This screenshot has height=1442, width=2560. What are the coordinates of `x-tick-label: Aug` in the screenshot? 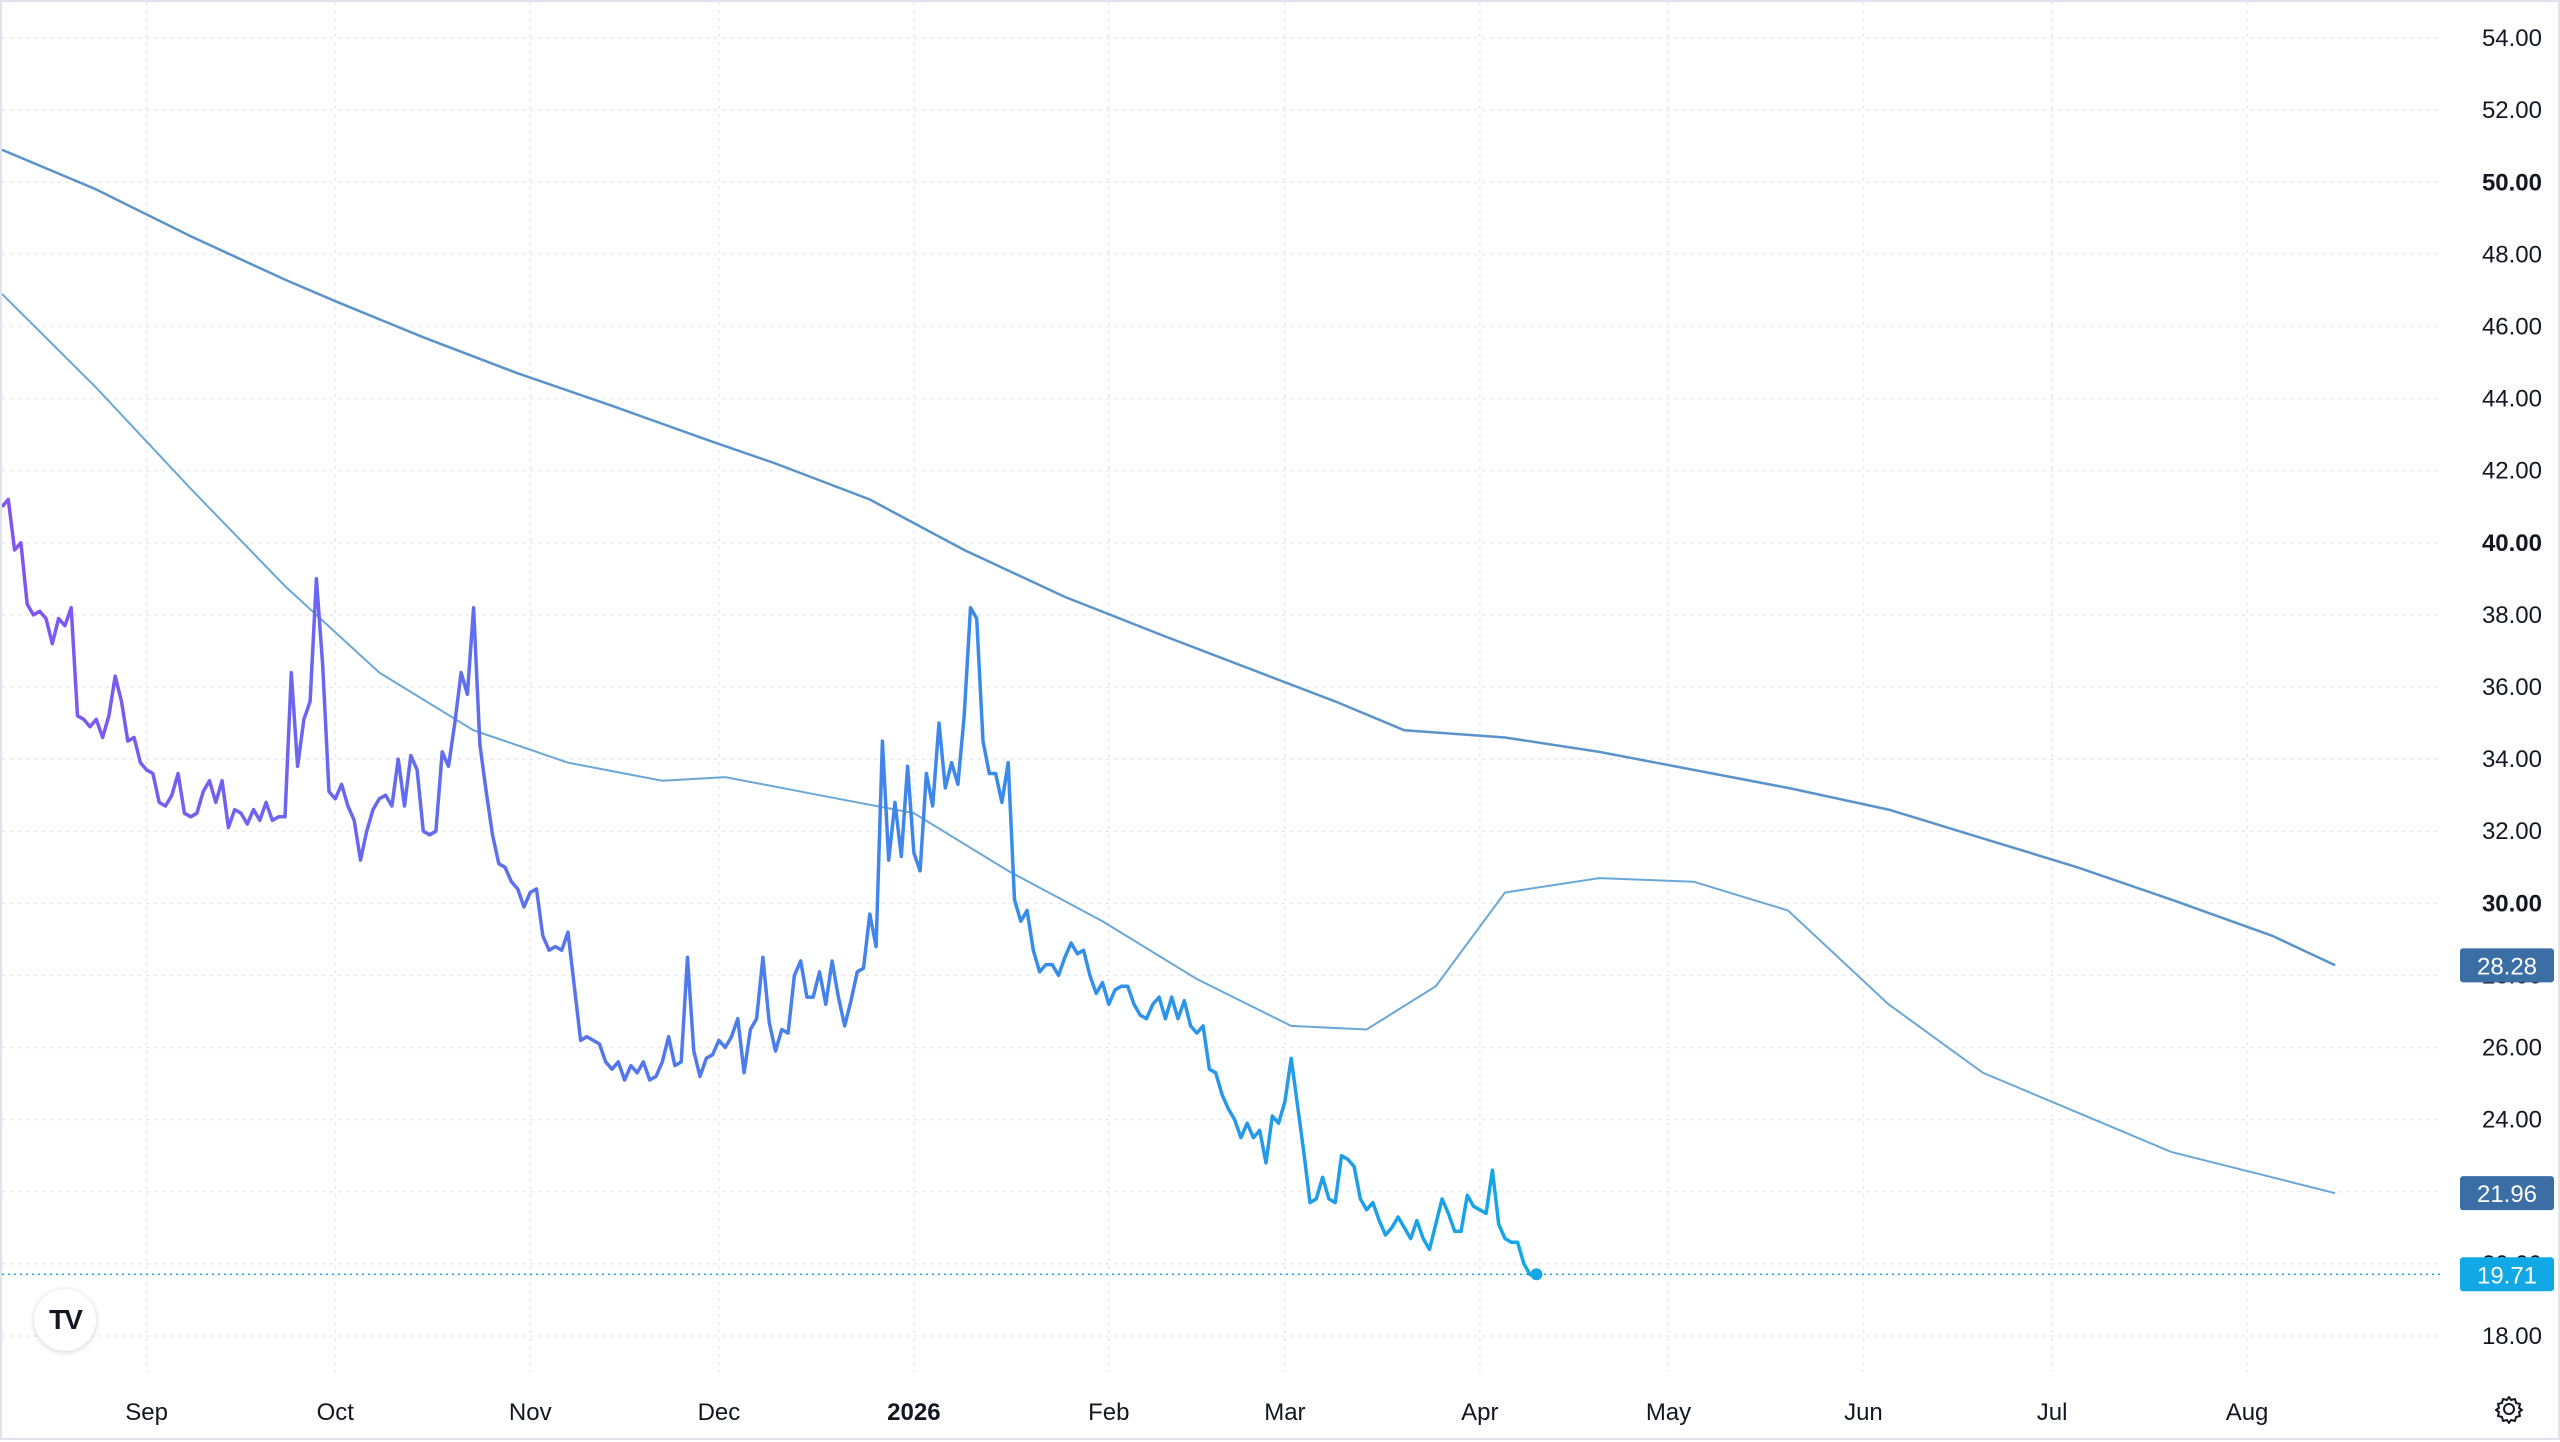 It's located at (2247, 1412).